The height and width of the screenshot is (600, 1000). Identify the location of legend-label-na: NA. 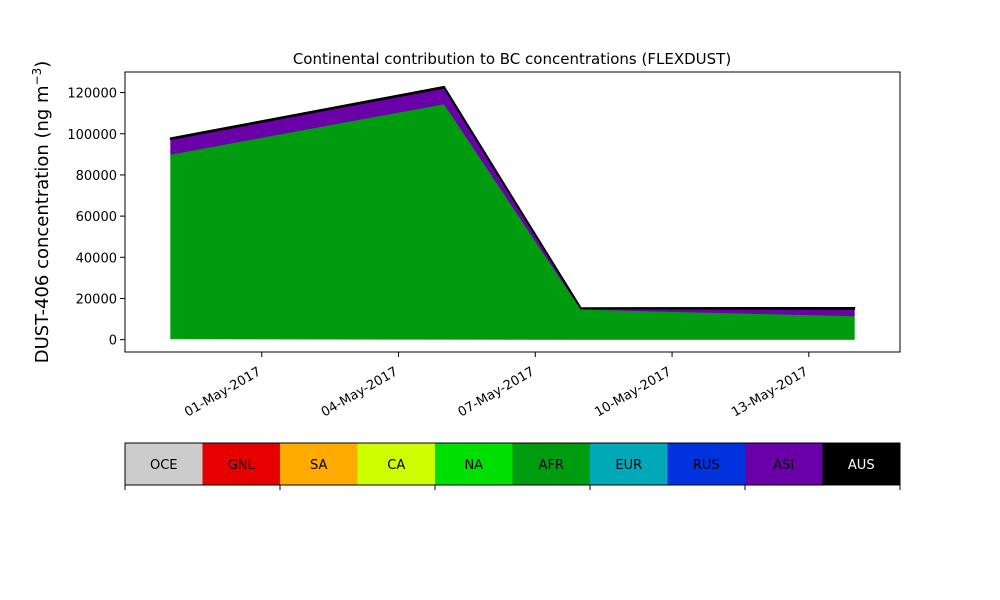
(473, 465).